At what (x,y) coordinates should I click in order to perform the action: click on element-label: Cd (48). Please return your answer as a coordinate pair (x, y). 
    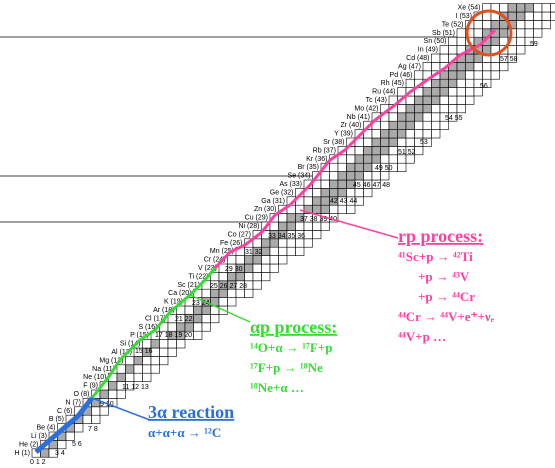
    Looking at the image, I should click on (417, 58).